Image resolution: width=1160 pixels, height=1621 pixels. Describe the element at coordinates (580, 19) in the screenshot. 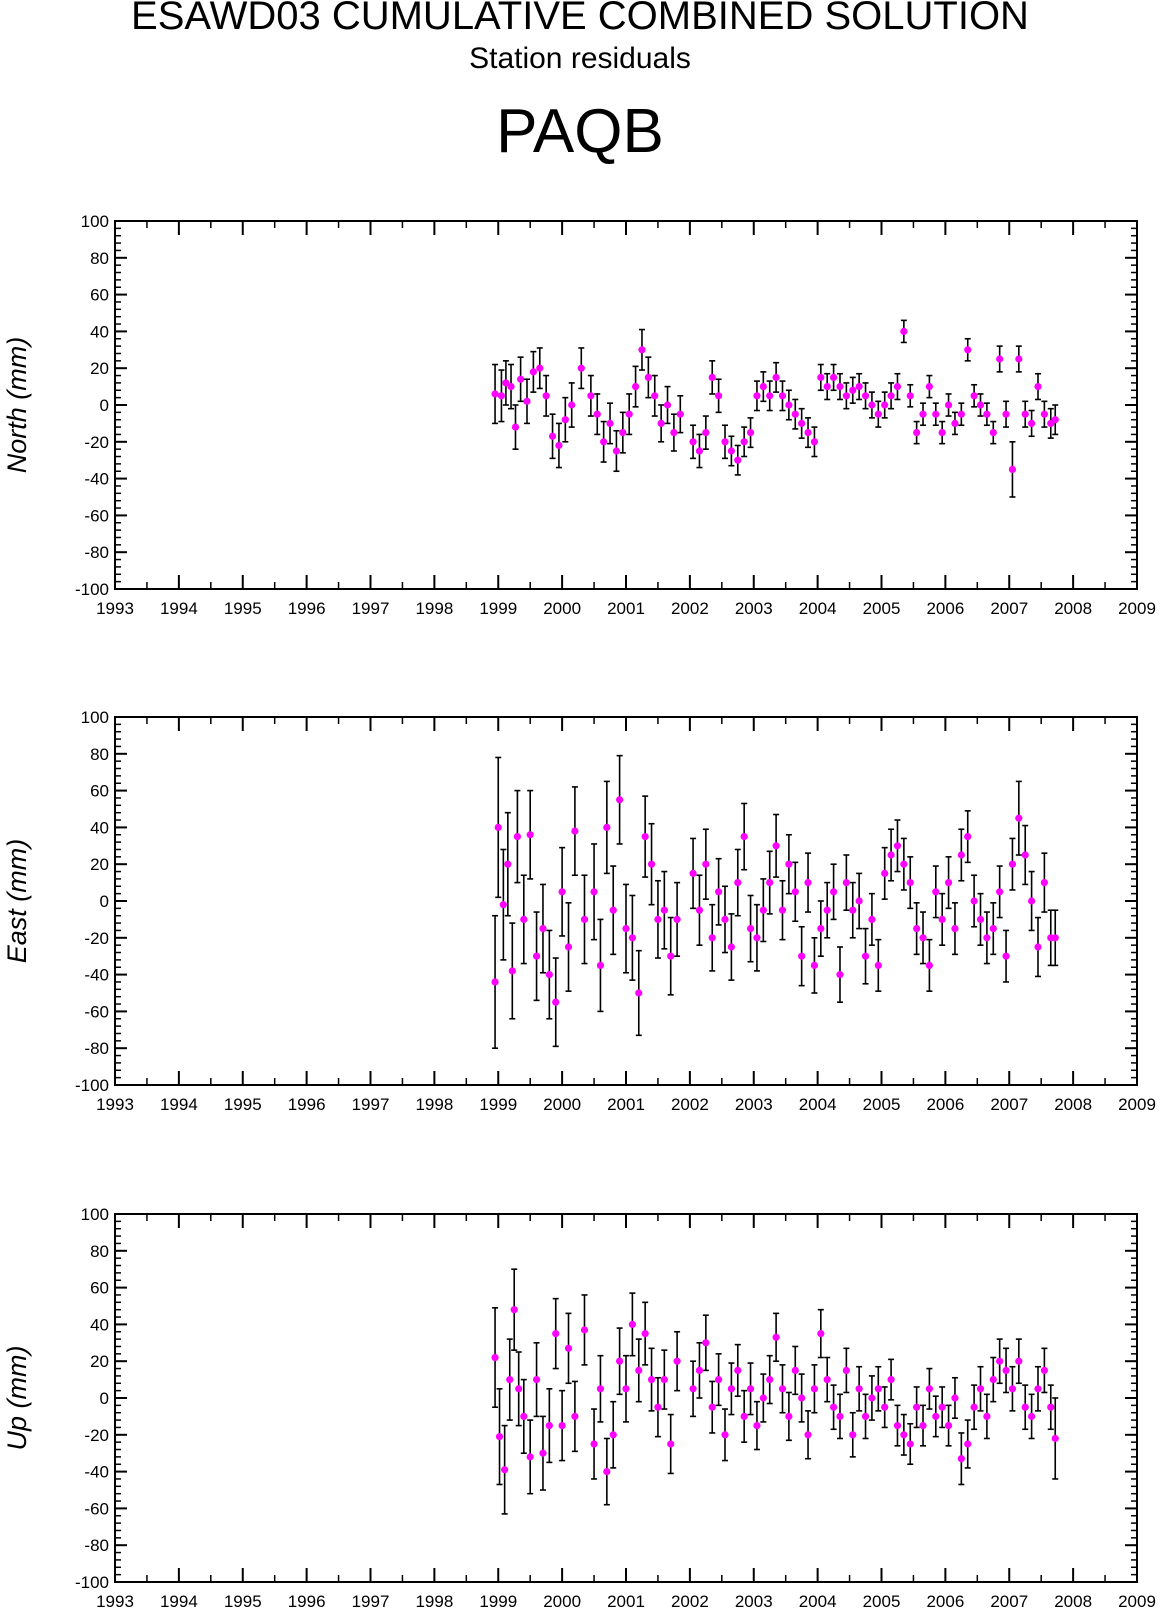

I see `chart-title: ESAWD03 CUMULATIVE COMBINED SOLUTION` at that location.